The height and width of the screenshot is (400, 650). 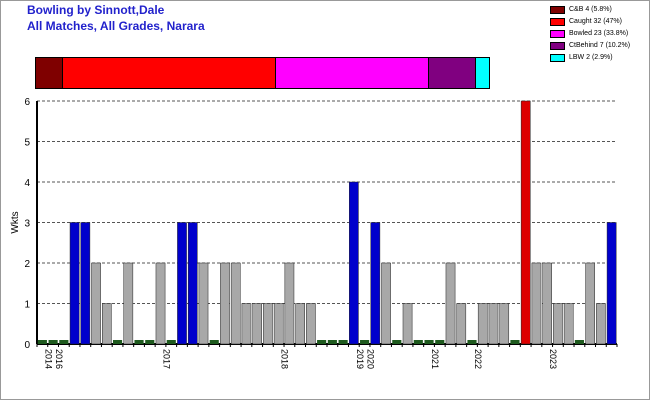 I want to click on legend-label-cb: C&B 4 (5.8%), so click(x=590, y=9).